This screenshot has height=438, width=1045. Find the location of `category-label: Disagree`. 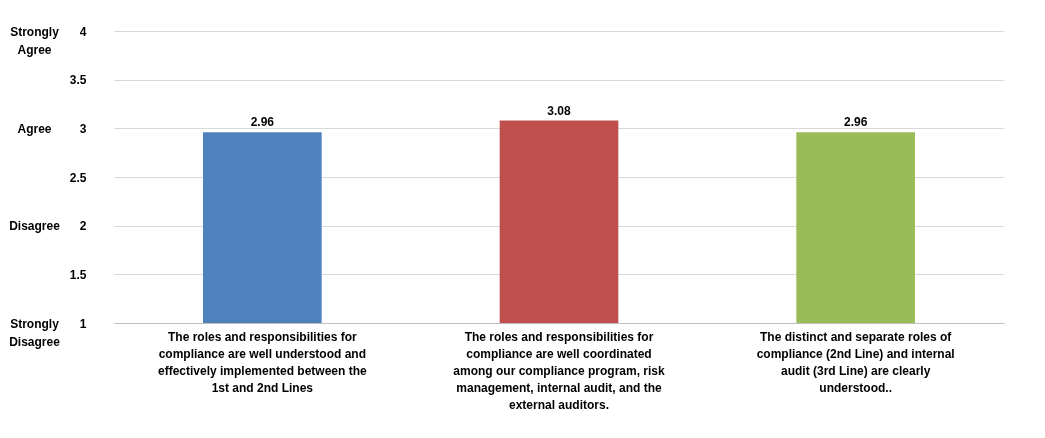

category-label: Disagree is located at coordinates (34, 226).